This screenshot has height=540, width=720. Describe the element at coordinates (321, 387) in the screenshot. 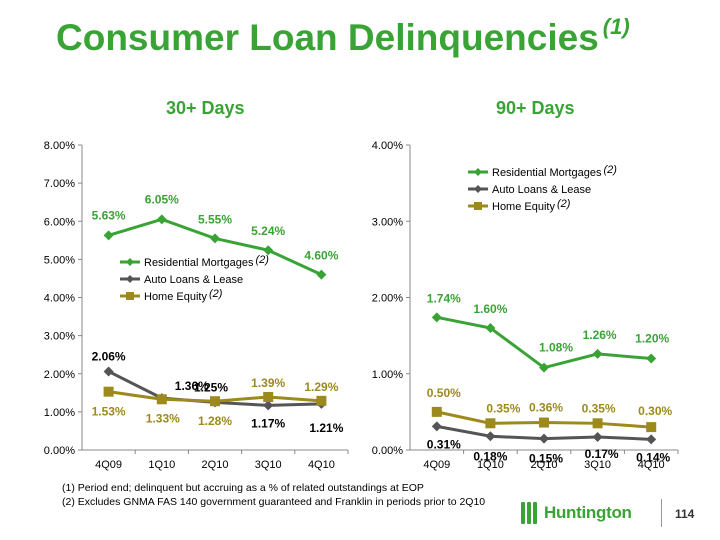

I see `data-label: 1.29%` at that location.